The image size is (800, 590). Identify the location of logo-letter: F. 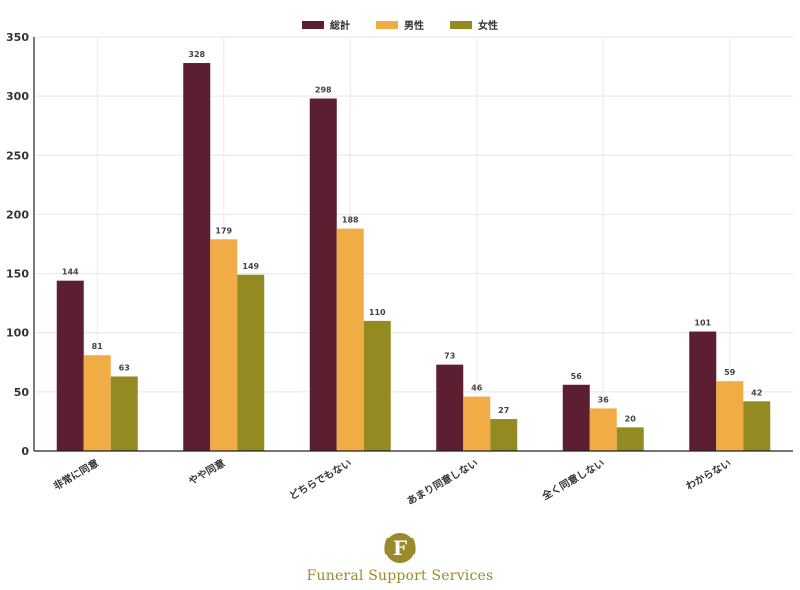
(400, 548).